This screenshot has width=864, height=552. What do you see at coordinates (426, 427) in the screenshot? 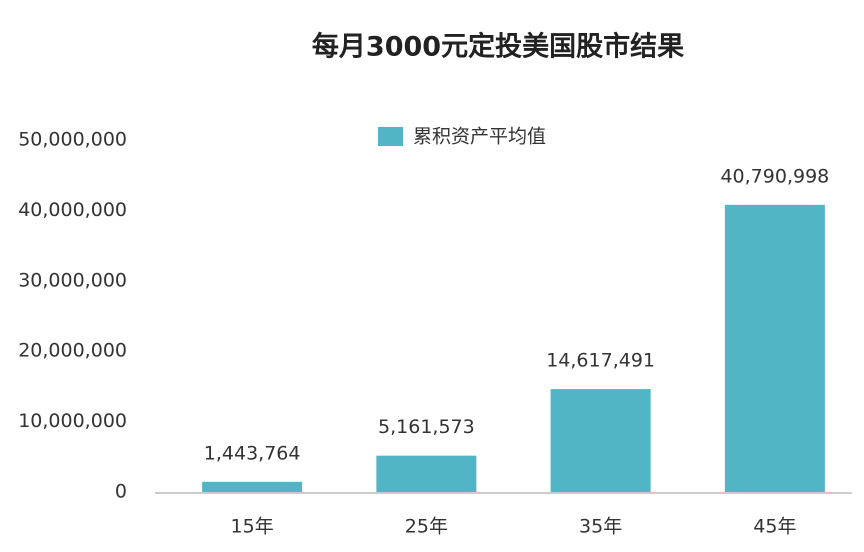
I see `data-label: 5,161,573` at bounding box center [426, 427].